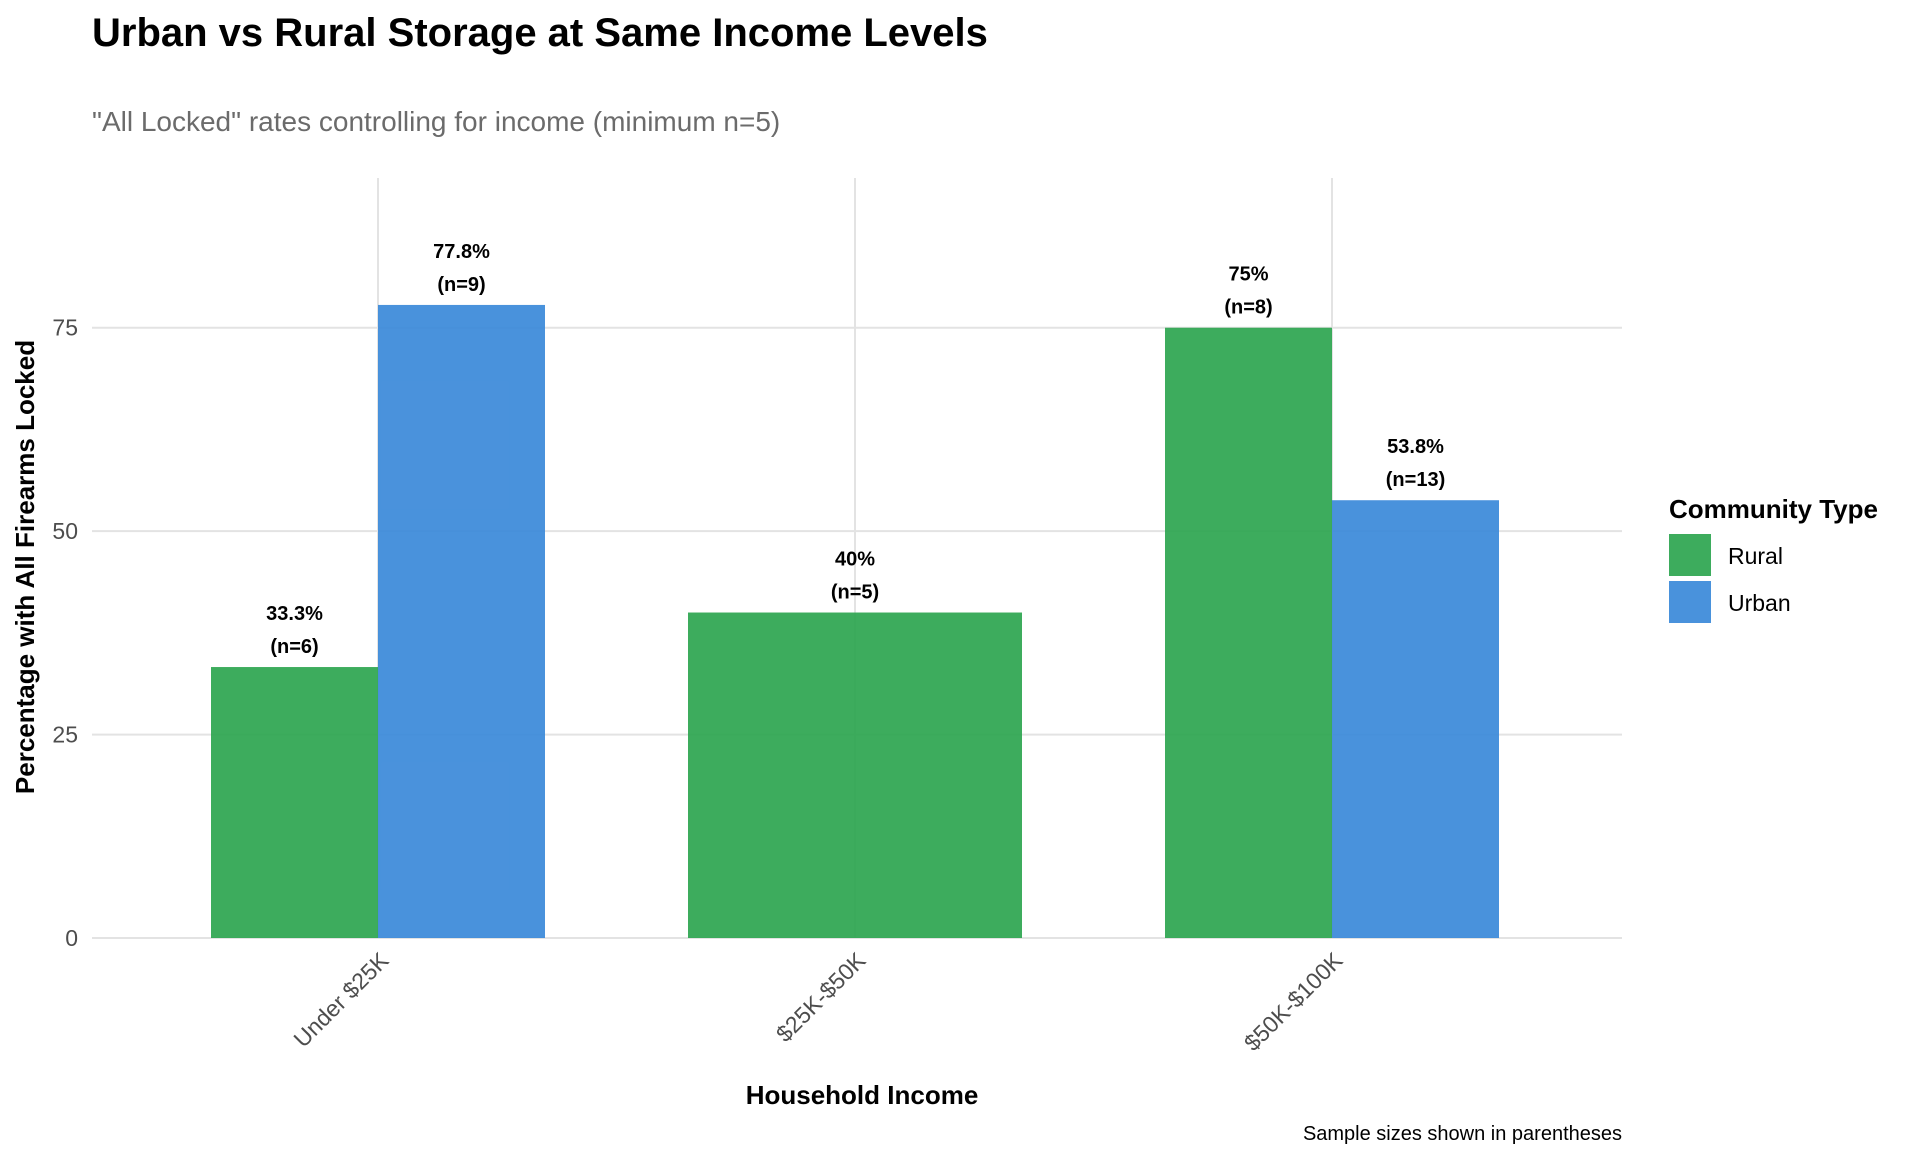 The image size is (1920, 1152). Describe the element at coordinates (341, 1000) in the screenshot. I see `x-tick-label: Under $25K` at that location.